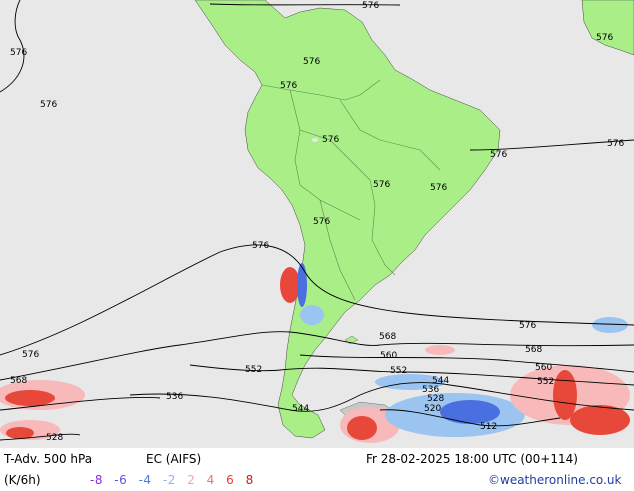 This screenshot has height=491, width=634. Describe the element at coordinates (169, 480) in the screenshot. I see `legend-value: -2` at that location.